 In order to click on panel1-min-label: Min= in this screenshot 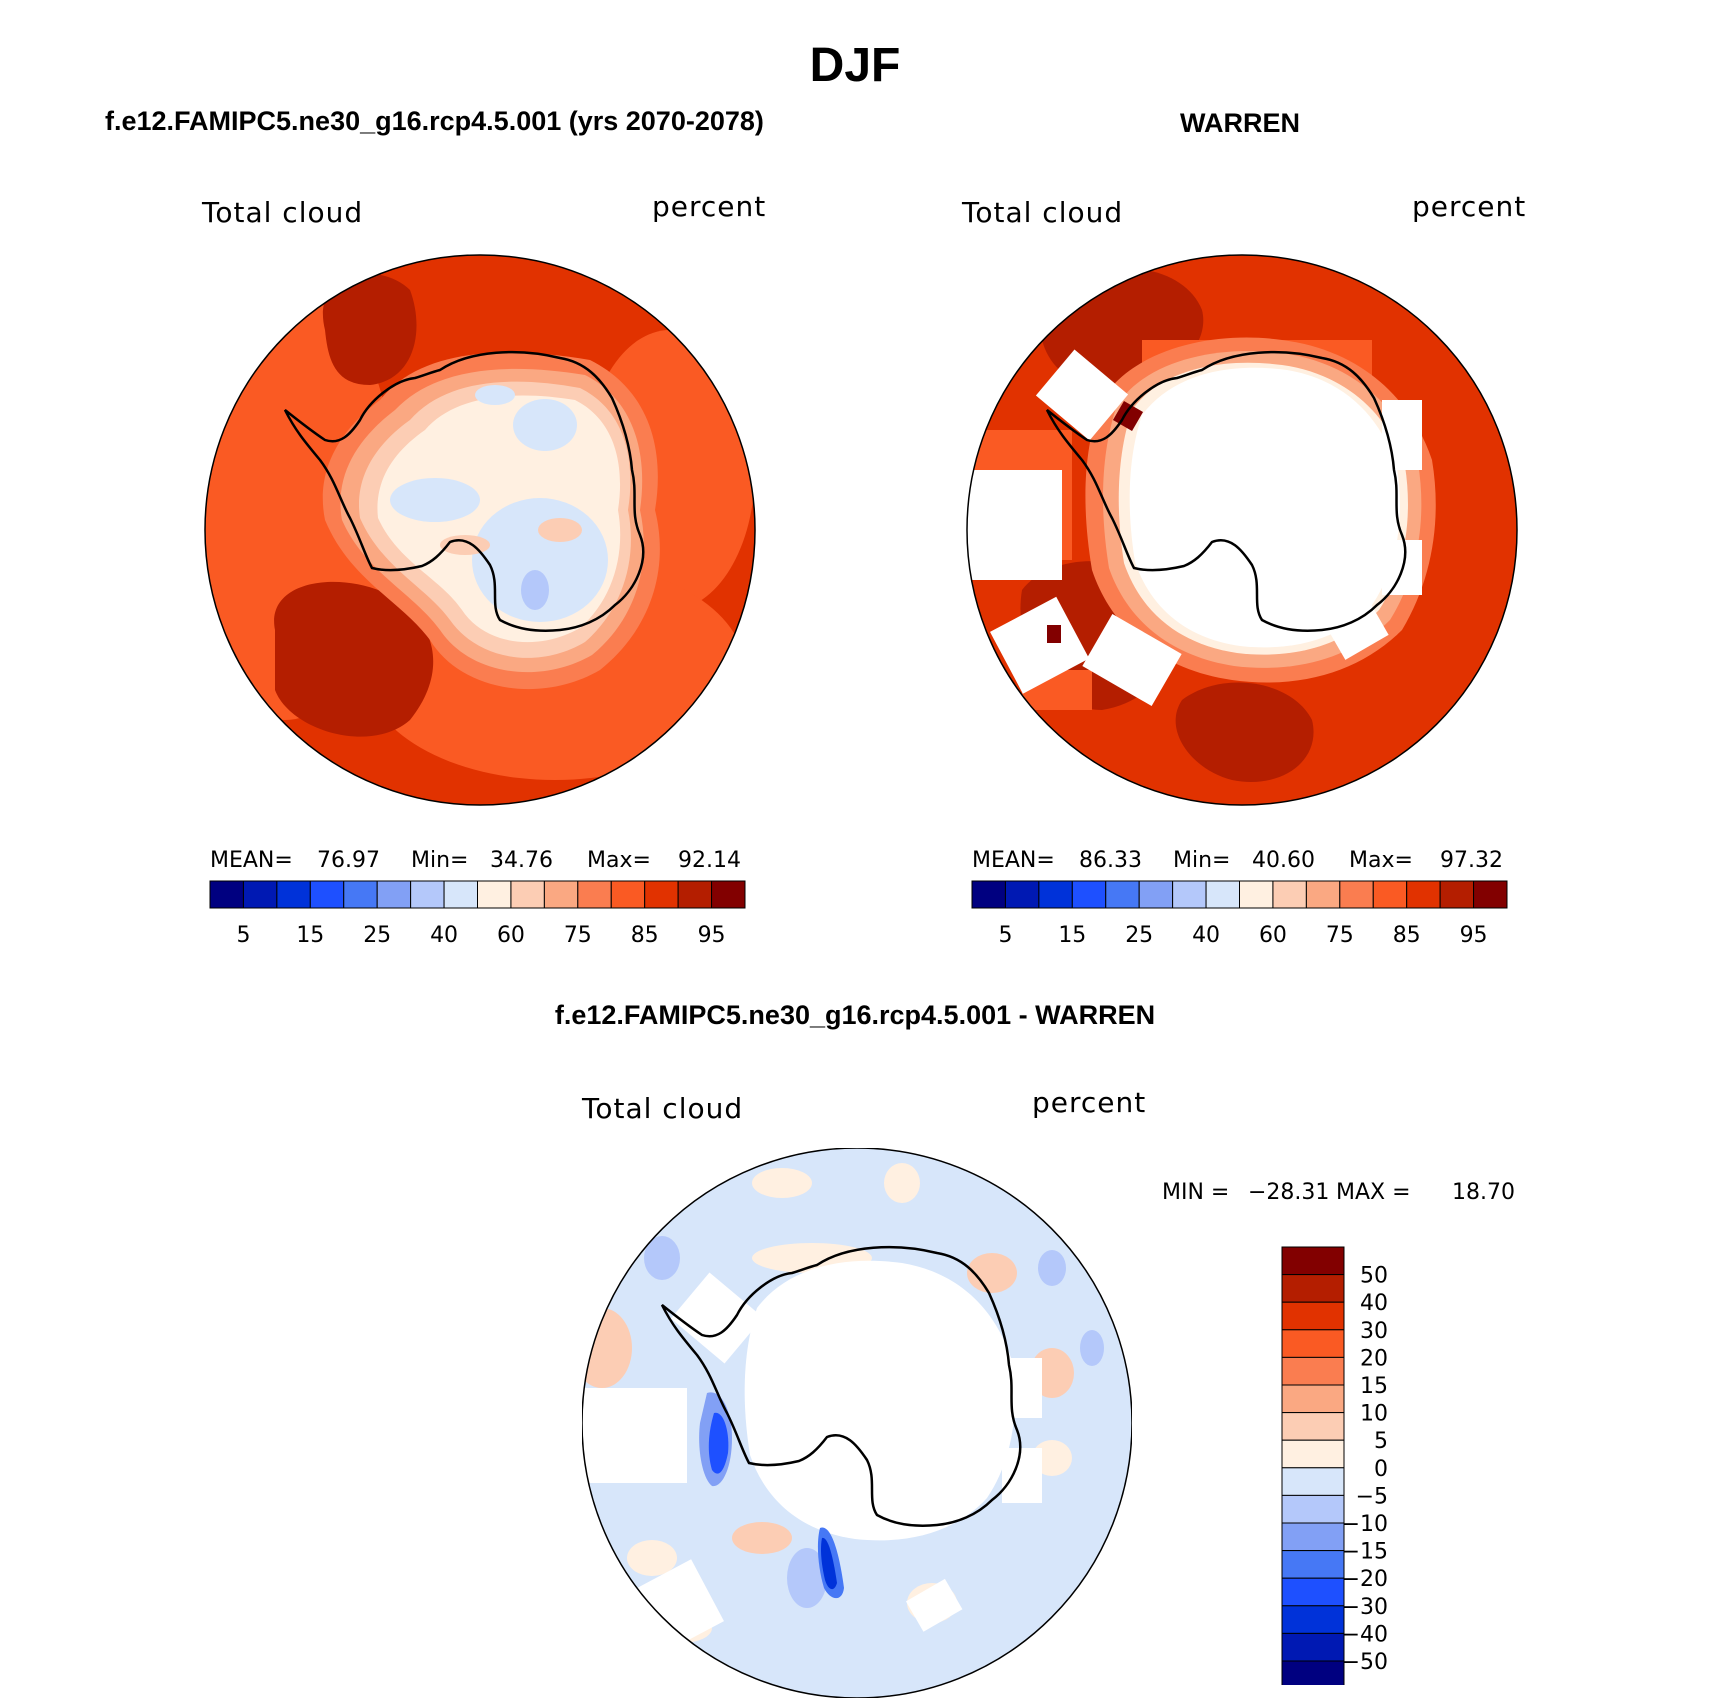, I will do `click(440, 860)`.